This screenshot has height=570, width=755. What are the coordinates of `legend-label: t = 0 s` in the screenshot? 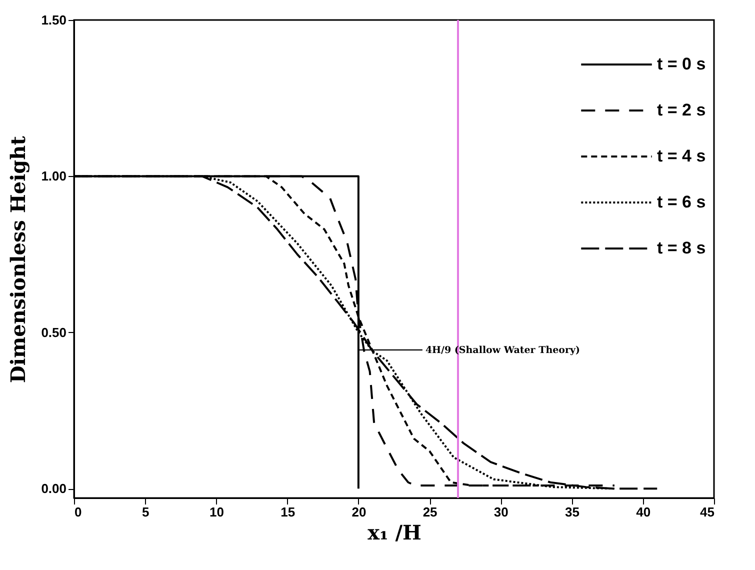 It's located at (681, 64).